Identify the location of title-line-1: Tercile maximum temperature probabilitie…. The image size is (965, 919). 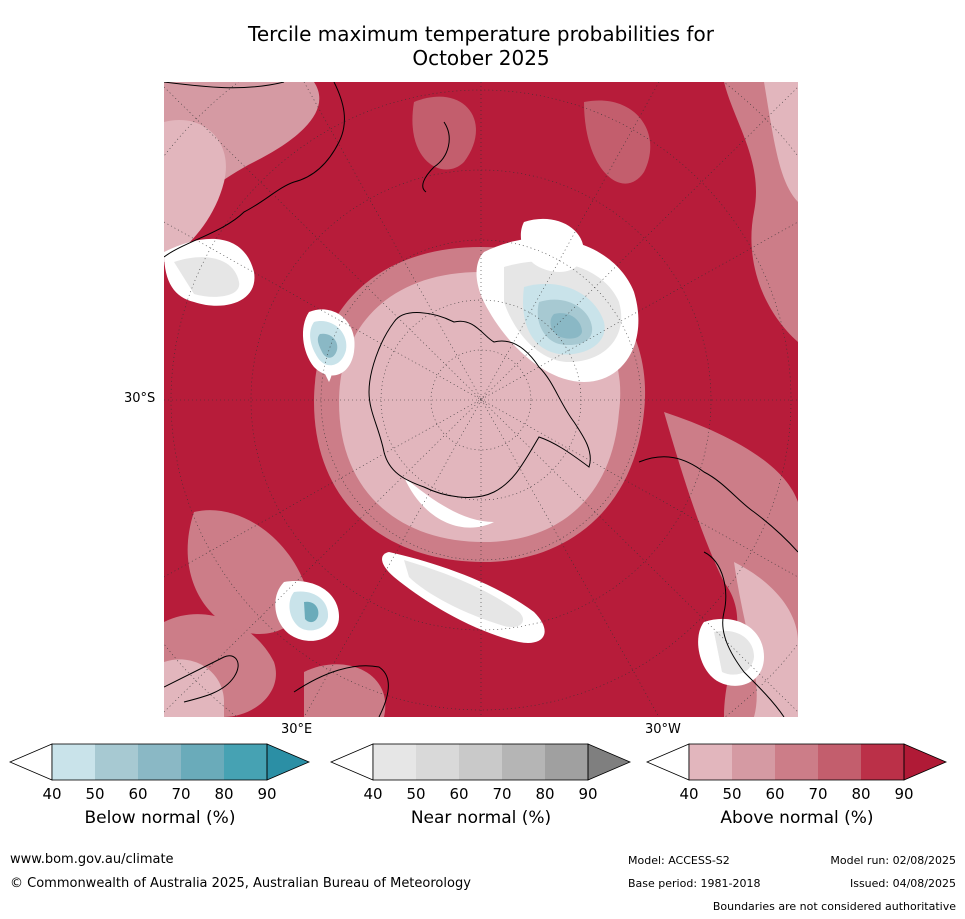
(481, 34).